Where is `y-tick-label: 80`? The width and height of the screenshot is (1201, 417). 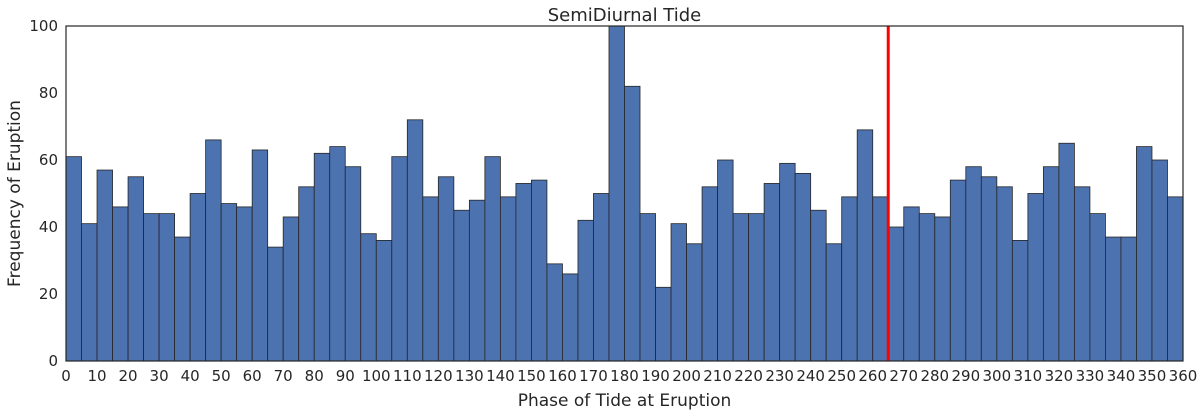
y-tick-label: 80 is located at coordinates (48, 93).